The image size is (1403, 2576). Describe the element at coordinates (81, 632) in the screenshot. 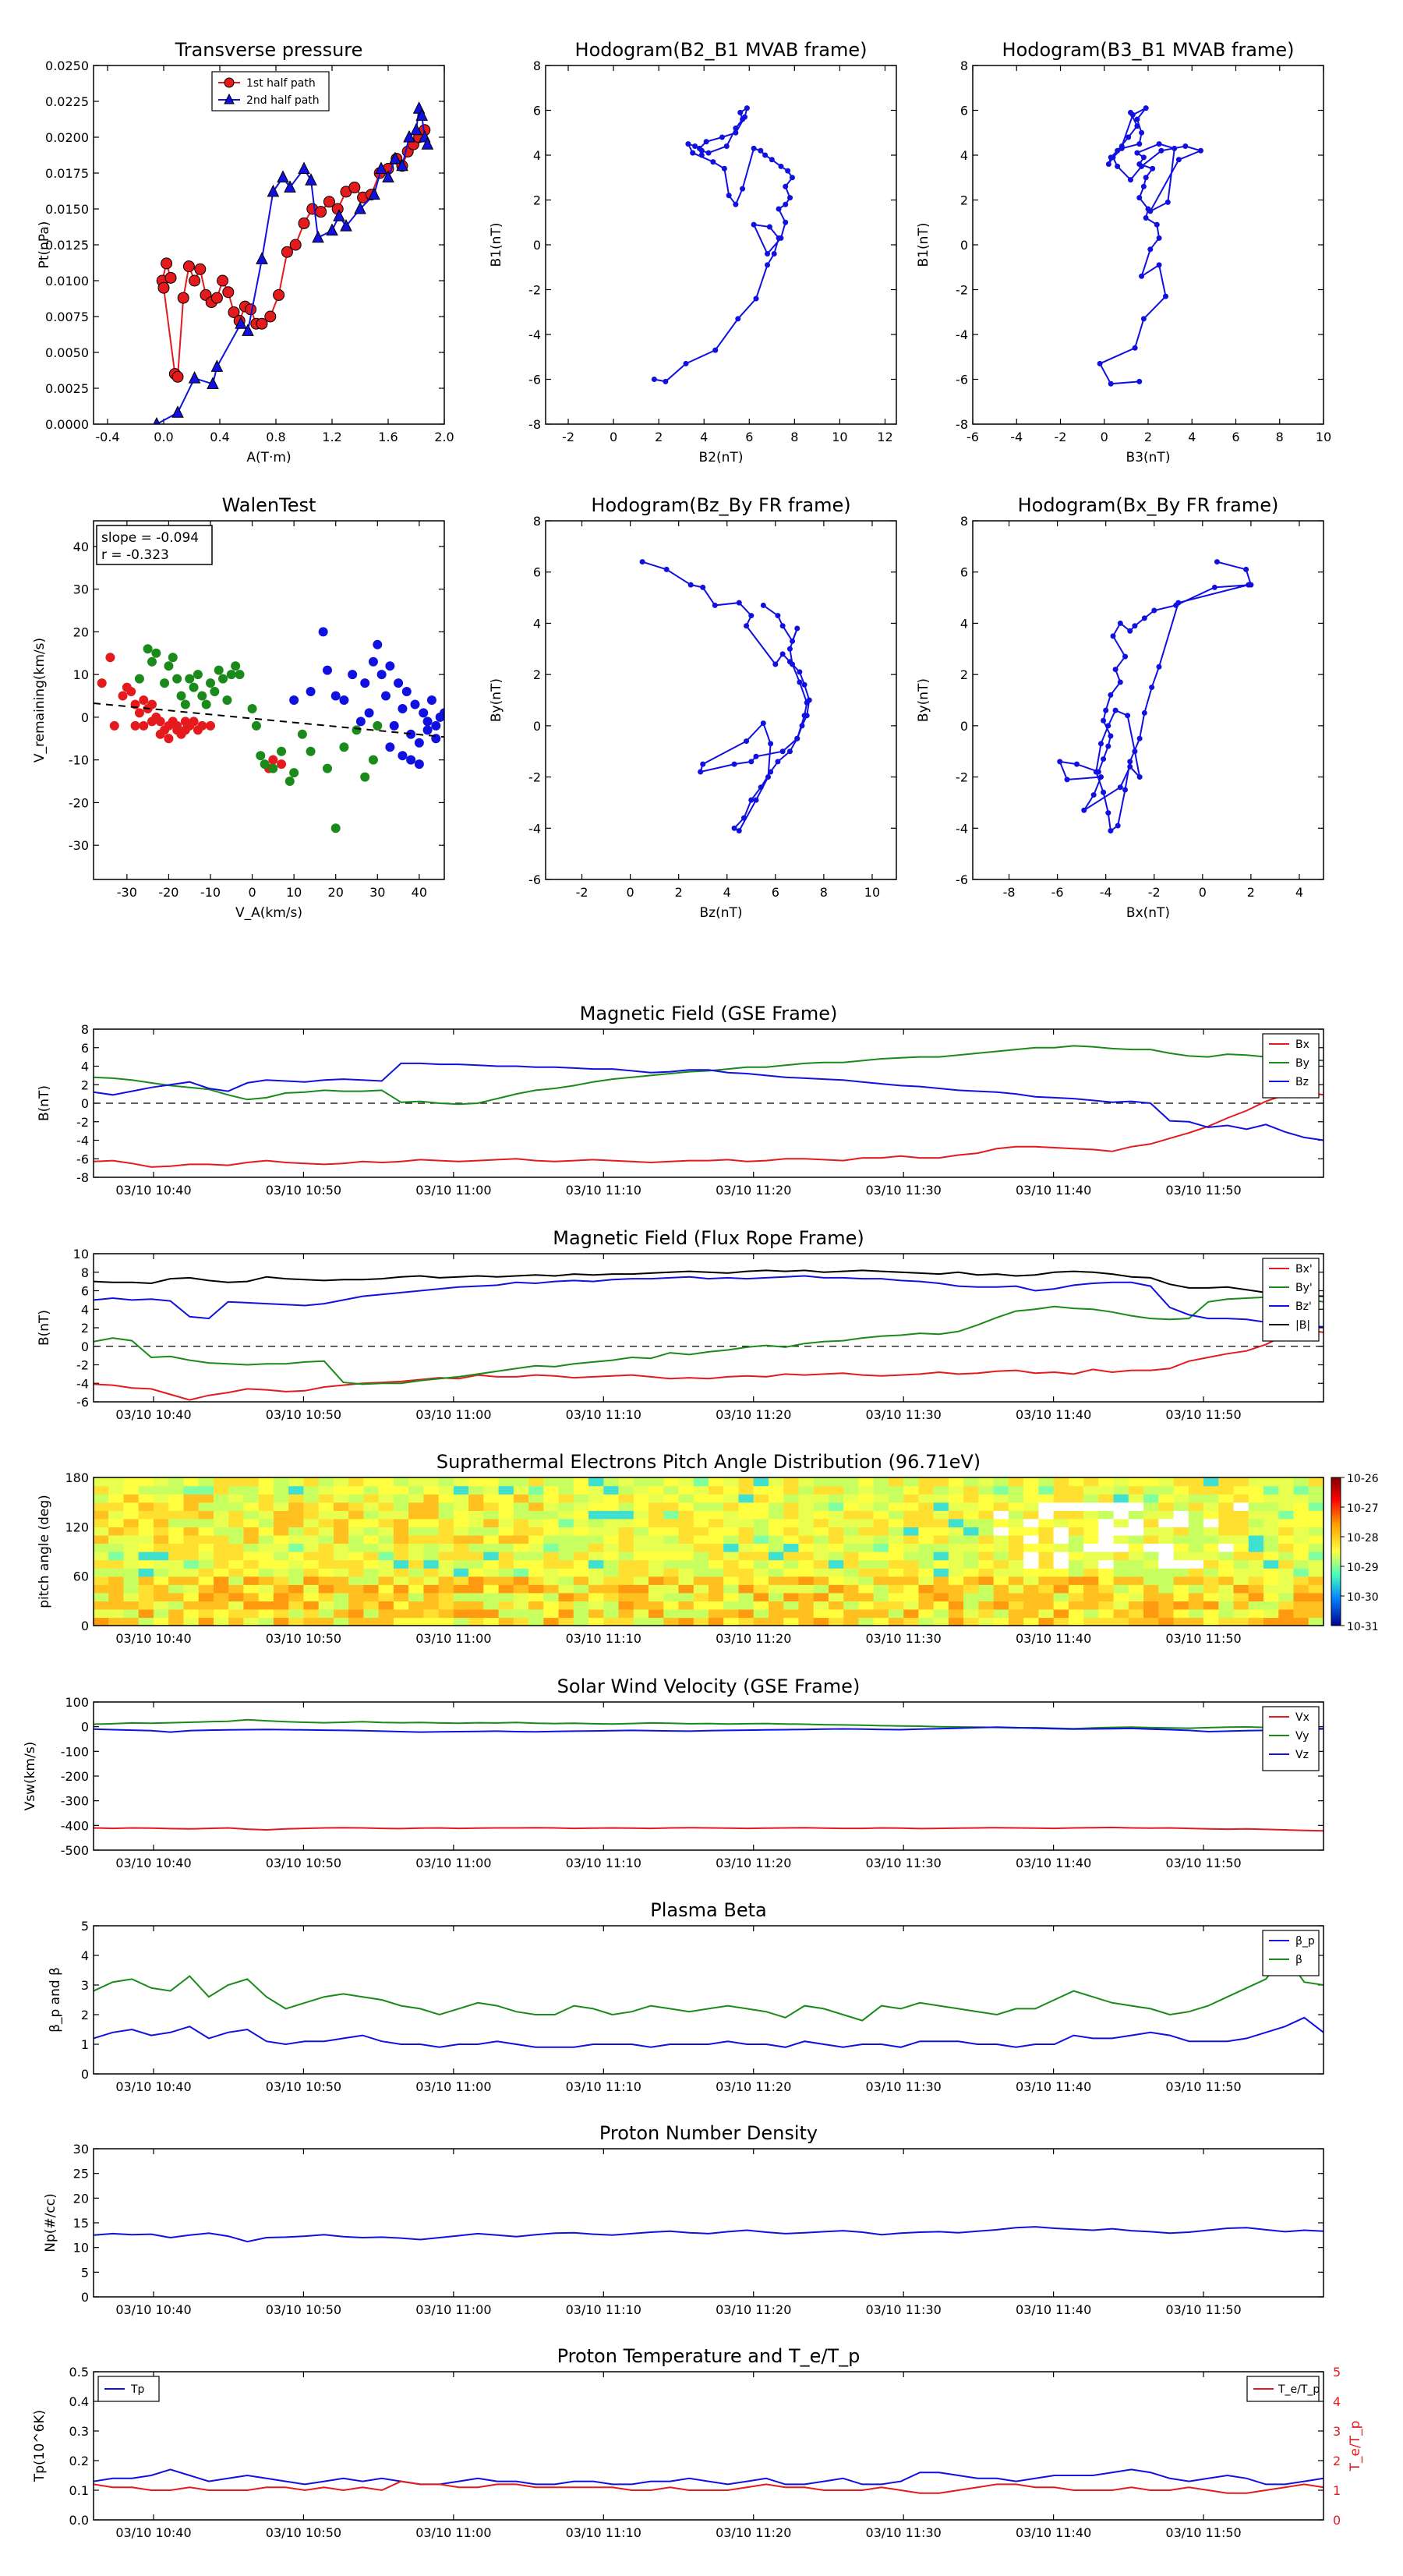

I see `y-tick-label: 20` at that location.